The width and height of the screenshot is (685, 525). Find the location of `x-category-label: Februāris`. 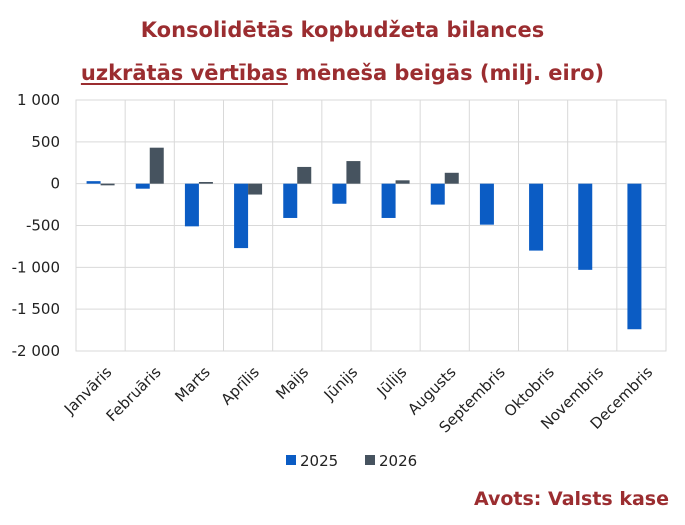

x-category-label: Februāris is located at coordinates (134, 394).